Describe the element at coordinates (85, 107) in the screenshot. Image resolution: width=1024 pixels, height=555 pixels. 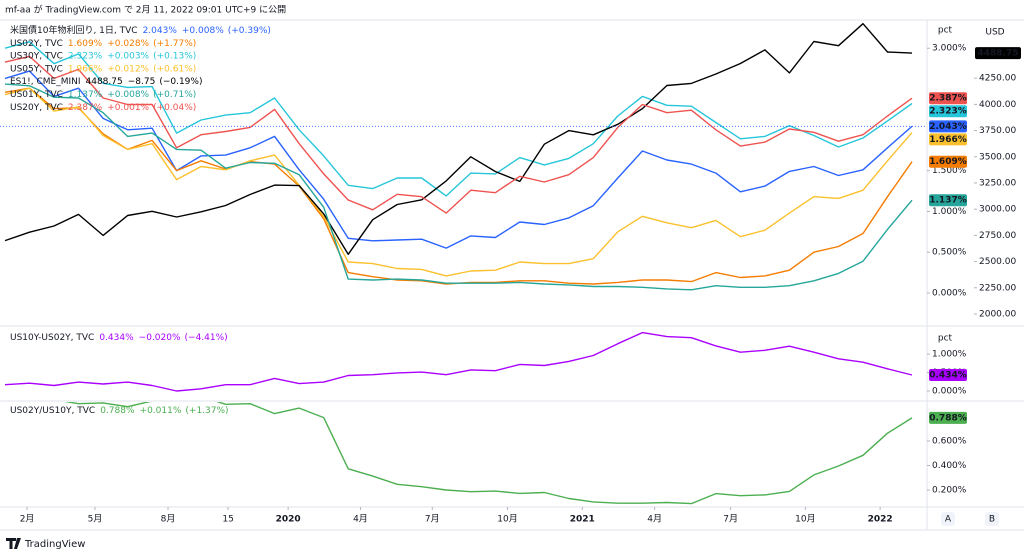
I see `legend-value: 2.387%` at that location.